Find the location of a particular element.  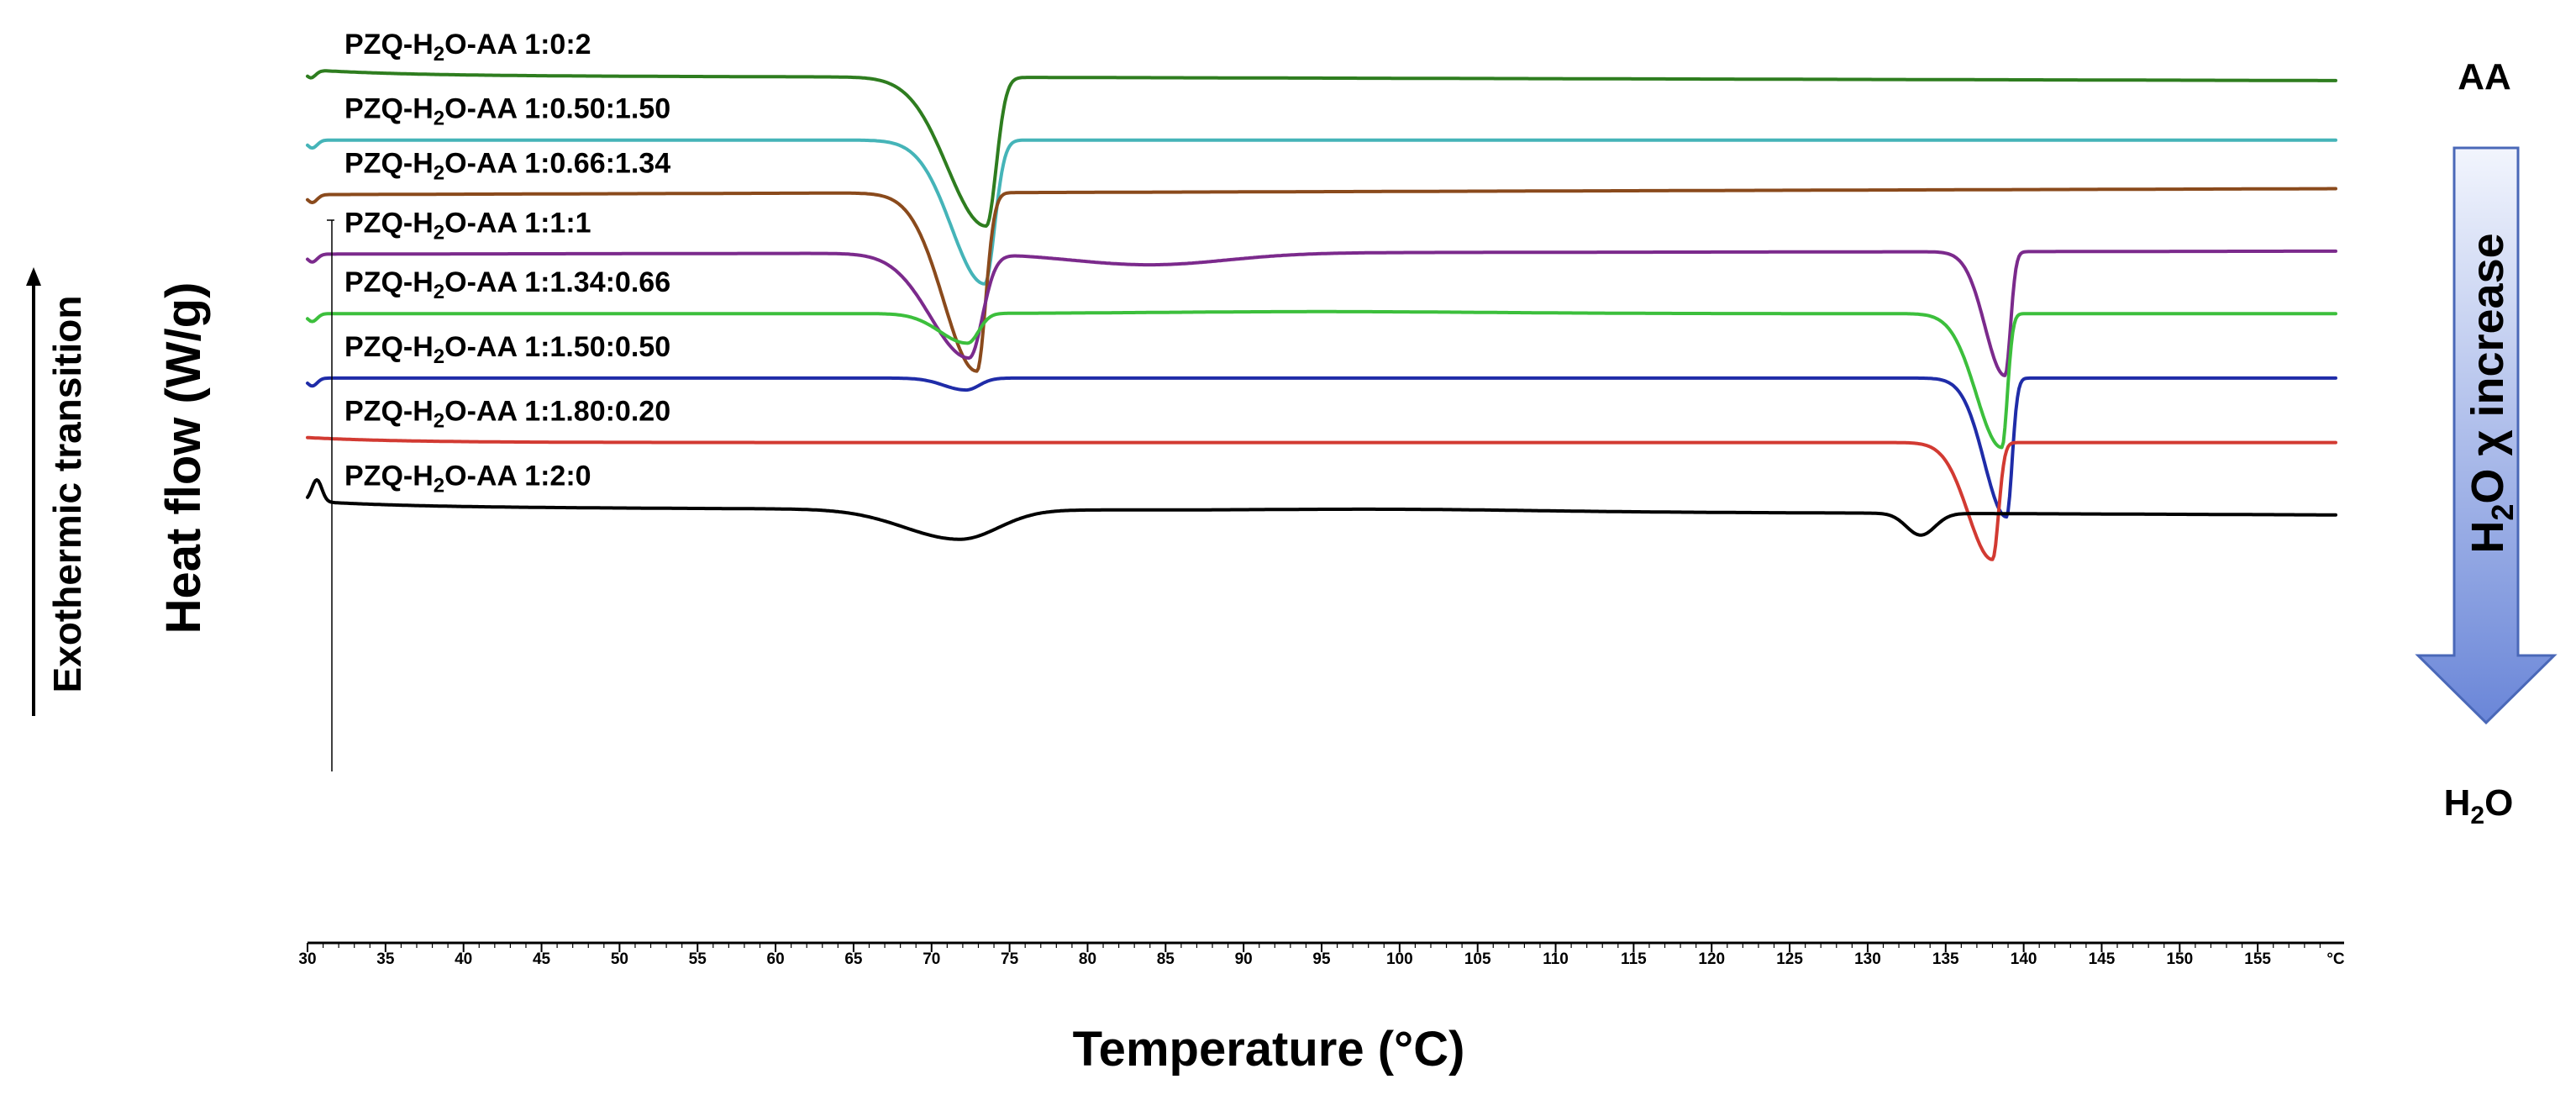

x-tick-label: 120 is located at coordinates (1711, 959).